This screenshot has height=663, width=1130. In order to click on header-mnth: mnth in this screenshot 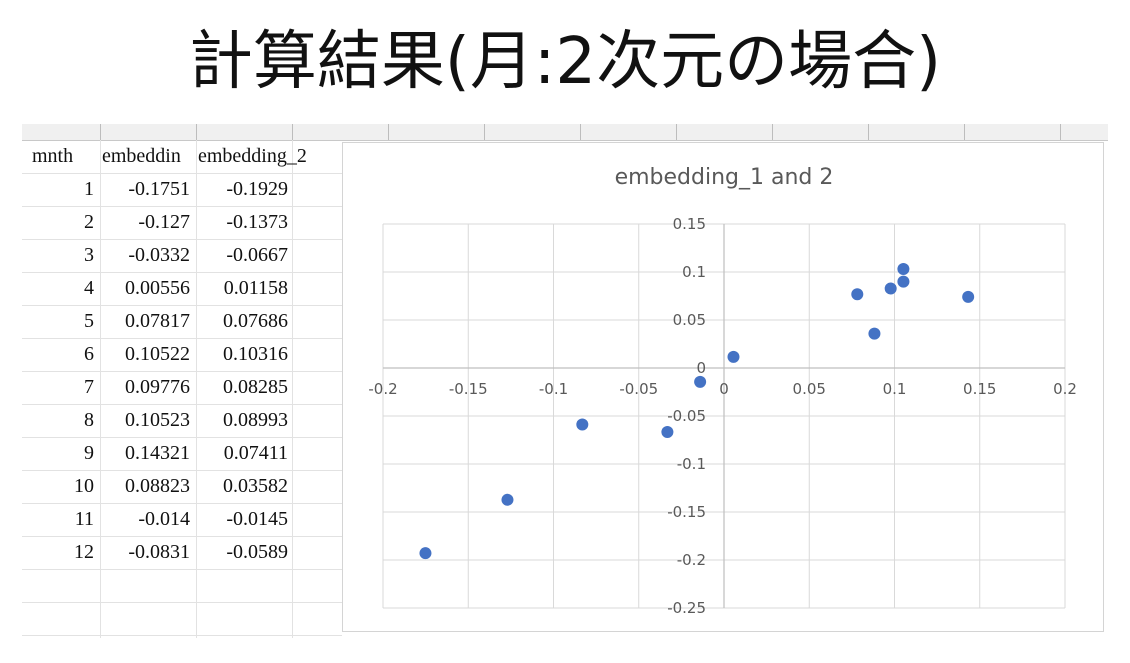, I will do `click(53, 156)`.